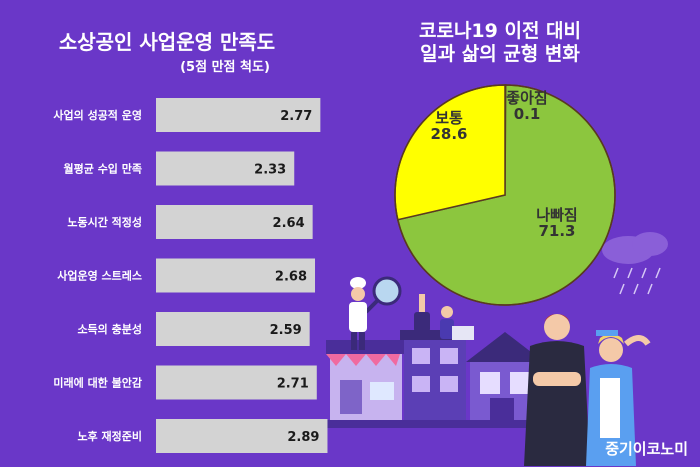 This screenshot has width=700, height=467. What do you see at coordinates (303, 437) in the screenshot?
I see `bar-value-label: 2.89` at bounding box center [303, 437].